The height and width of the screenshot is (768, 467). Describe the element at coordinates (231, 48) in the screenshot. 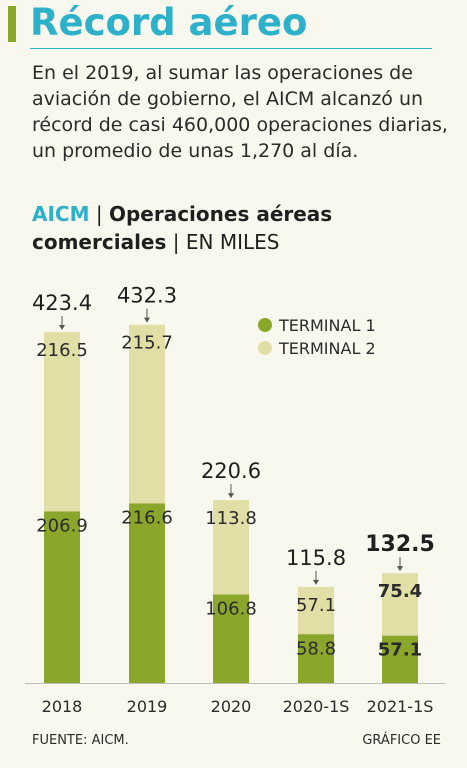

I see `title-divider` at that location.